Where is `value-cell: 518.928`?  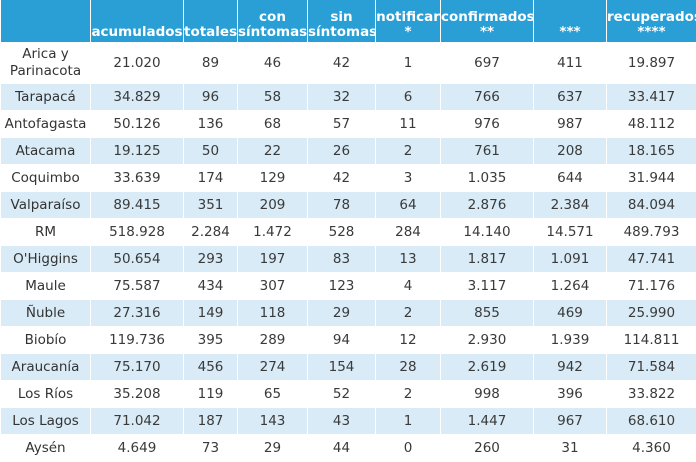
value-cell: 518.928 is located at coordinates (137, 232).